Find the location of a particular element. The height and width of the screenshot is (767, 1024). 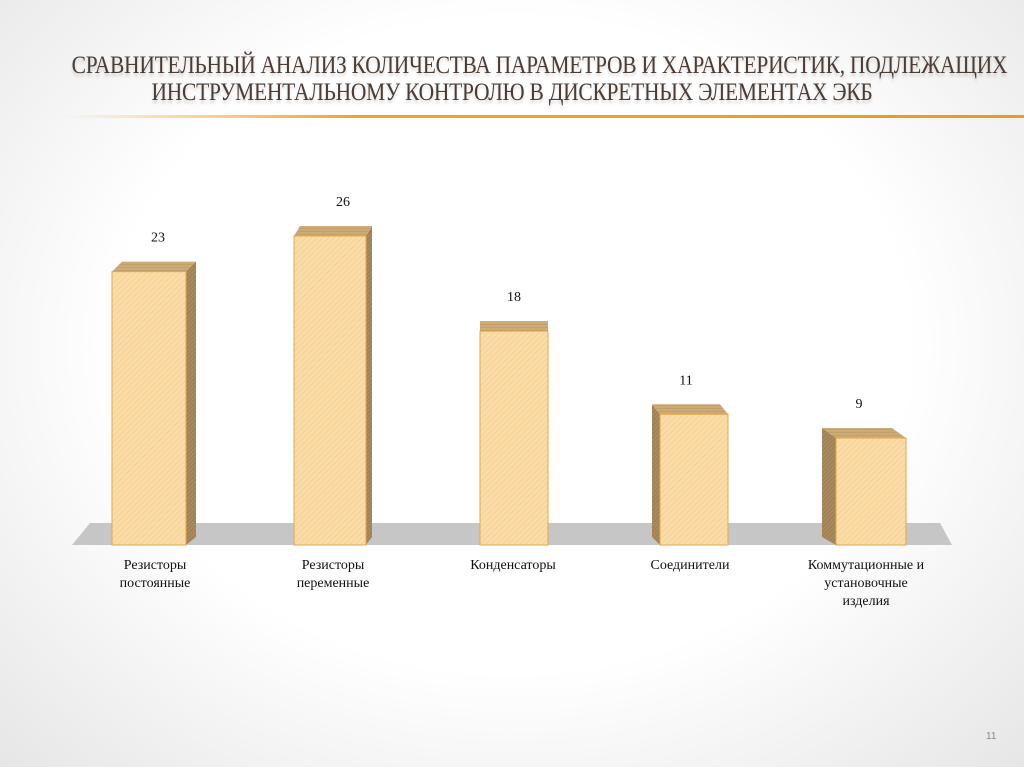

value-label: 26 is located at coordinates (343, 202).